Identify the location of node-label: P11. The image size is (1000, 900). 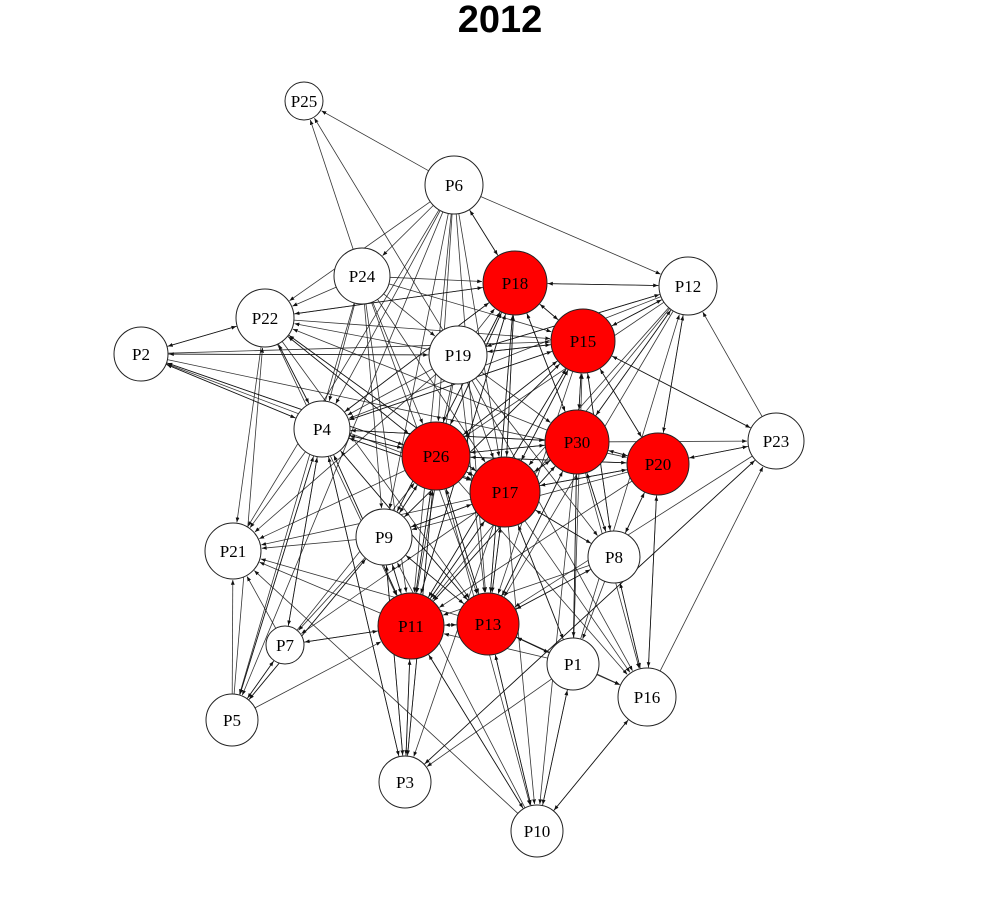
(411, 626).